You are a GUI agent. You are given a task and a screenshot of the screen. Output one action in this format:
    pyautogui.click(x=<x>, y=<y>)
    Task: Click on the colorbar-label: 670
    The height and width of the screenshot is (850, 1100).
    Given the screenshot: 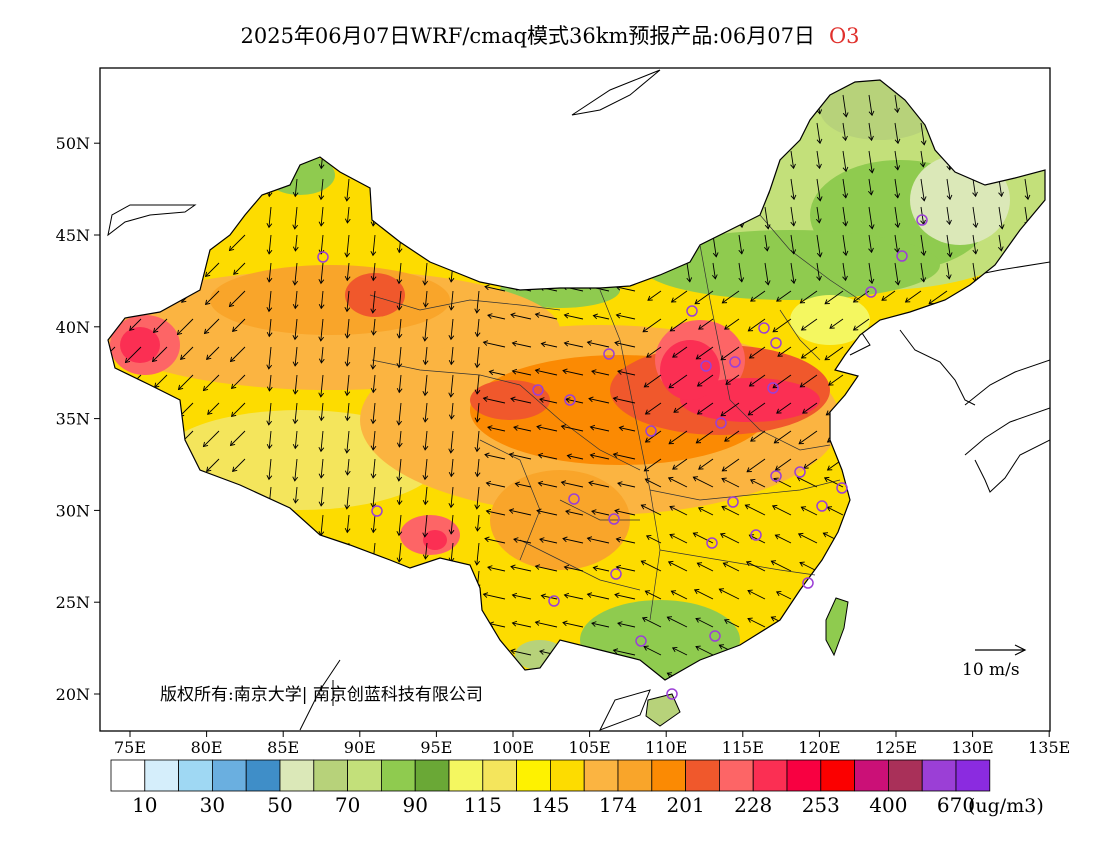 What is the action you would take?
    pyautogui.click(x=956, y=805)
    